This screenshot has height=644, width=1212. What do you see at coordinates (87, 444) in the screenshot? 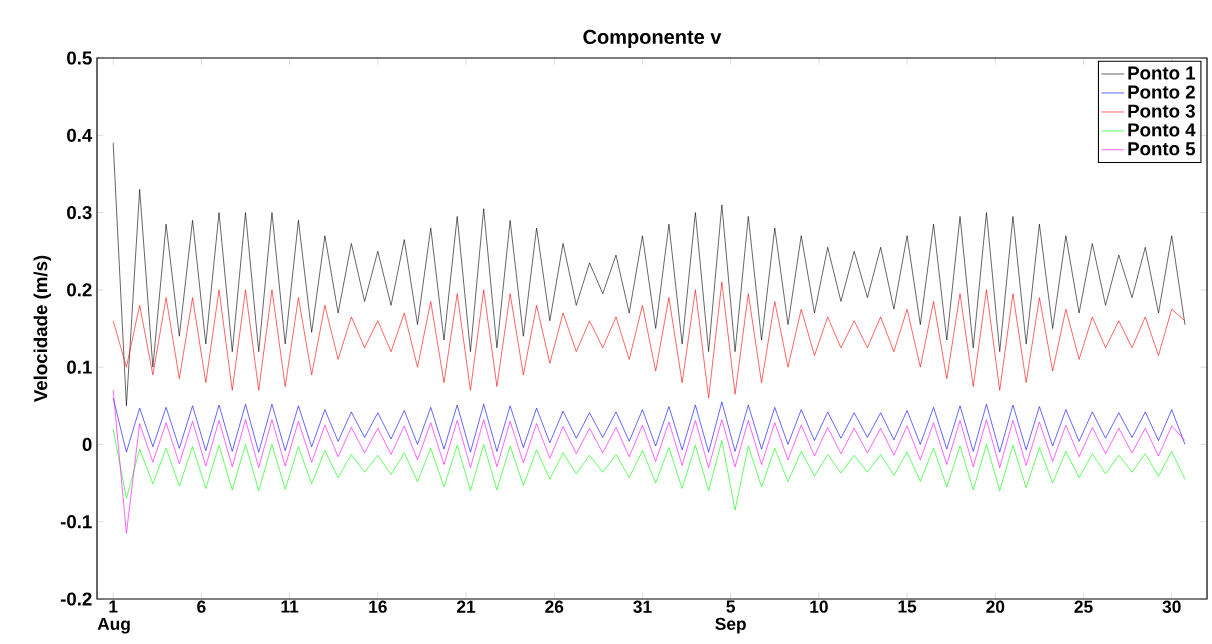
I see `y-tick-label: 0` at bounding box center [87, 444].